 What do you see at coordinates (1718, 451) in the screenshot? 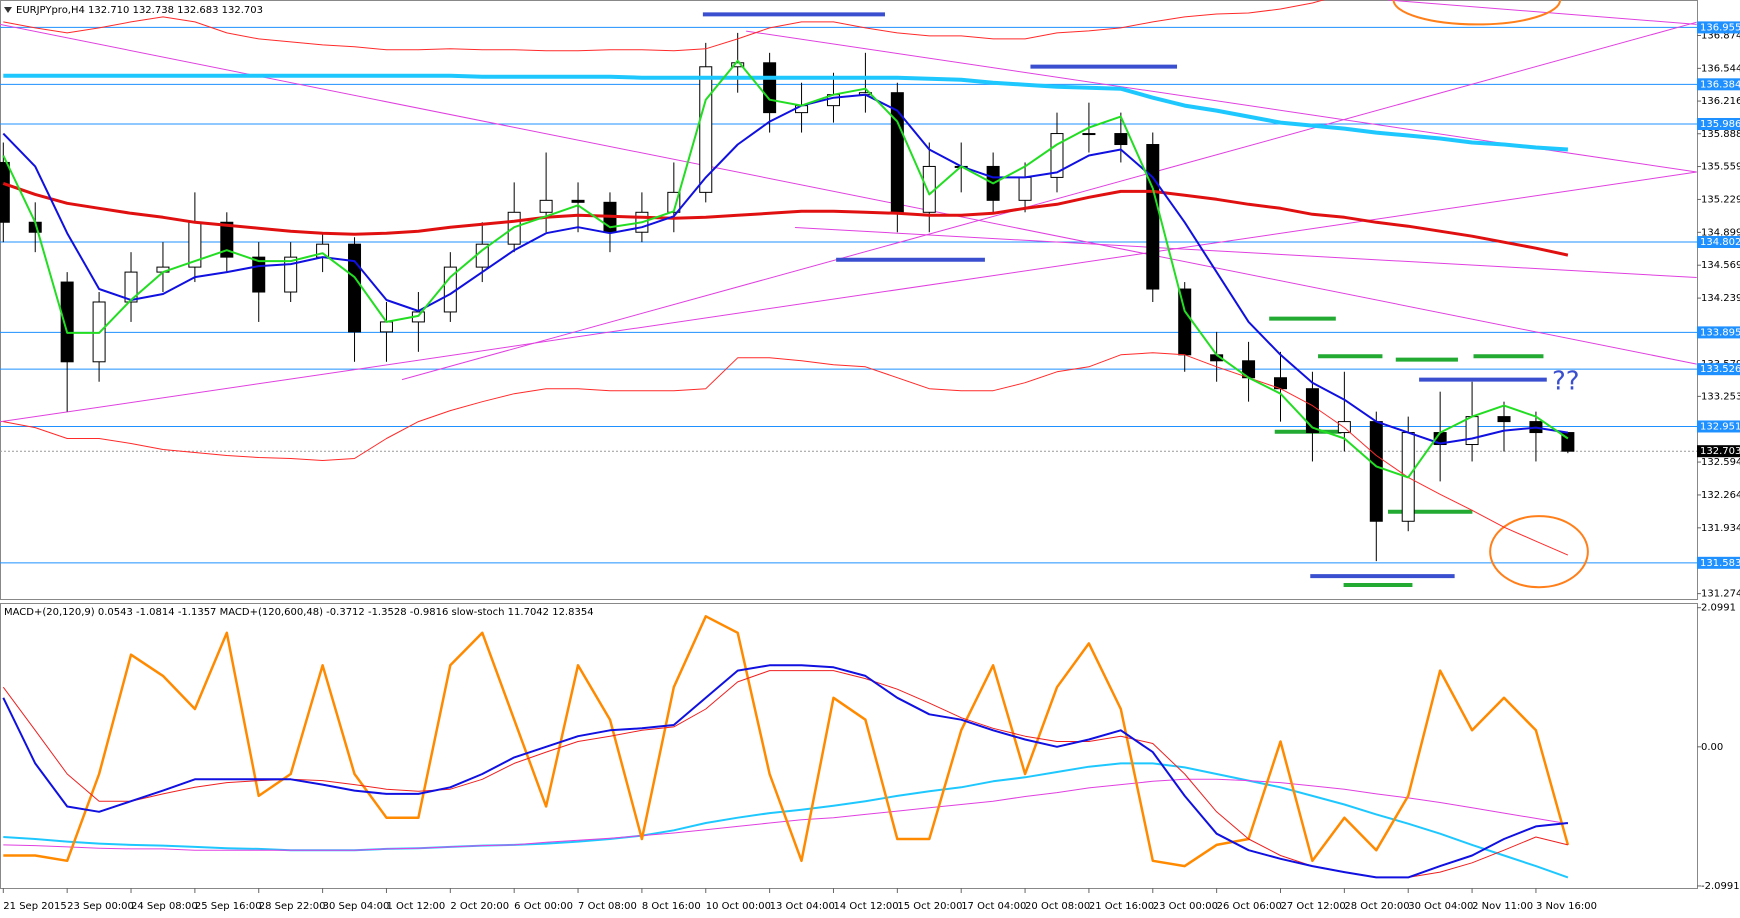
I see `current-badge` at bounding box center [1718, 451].